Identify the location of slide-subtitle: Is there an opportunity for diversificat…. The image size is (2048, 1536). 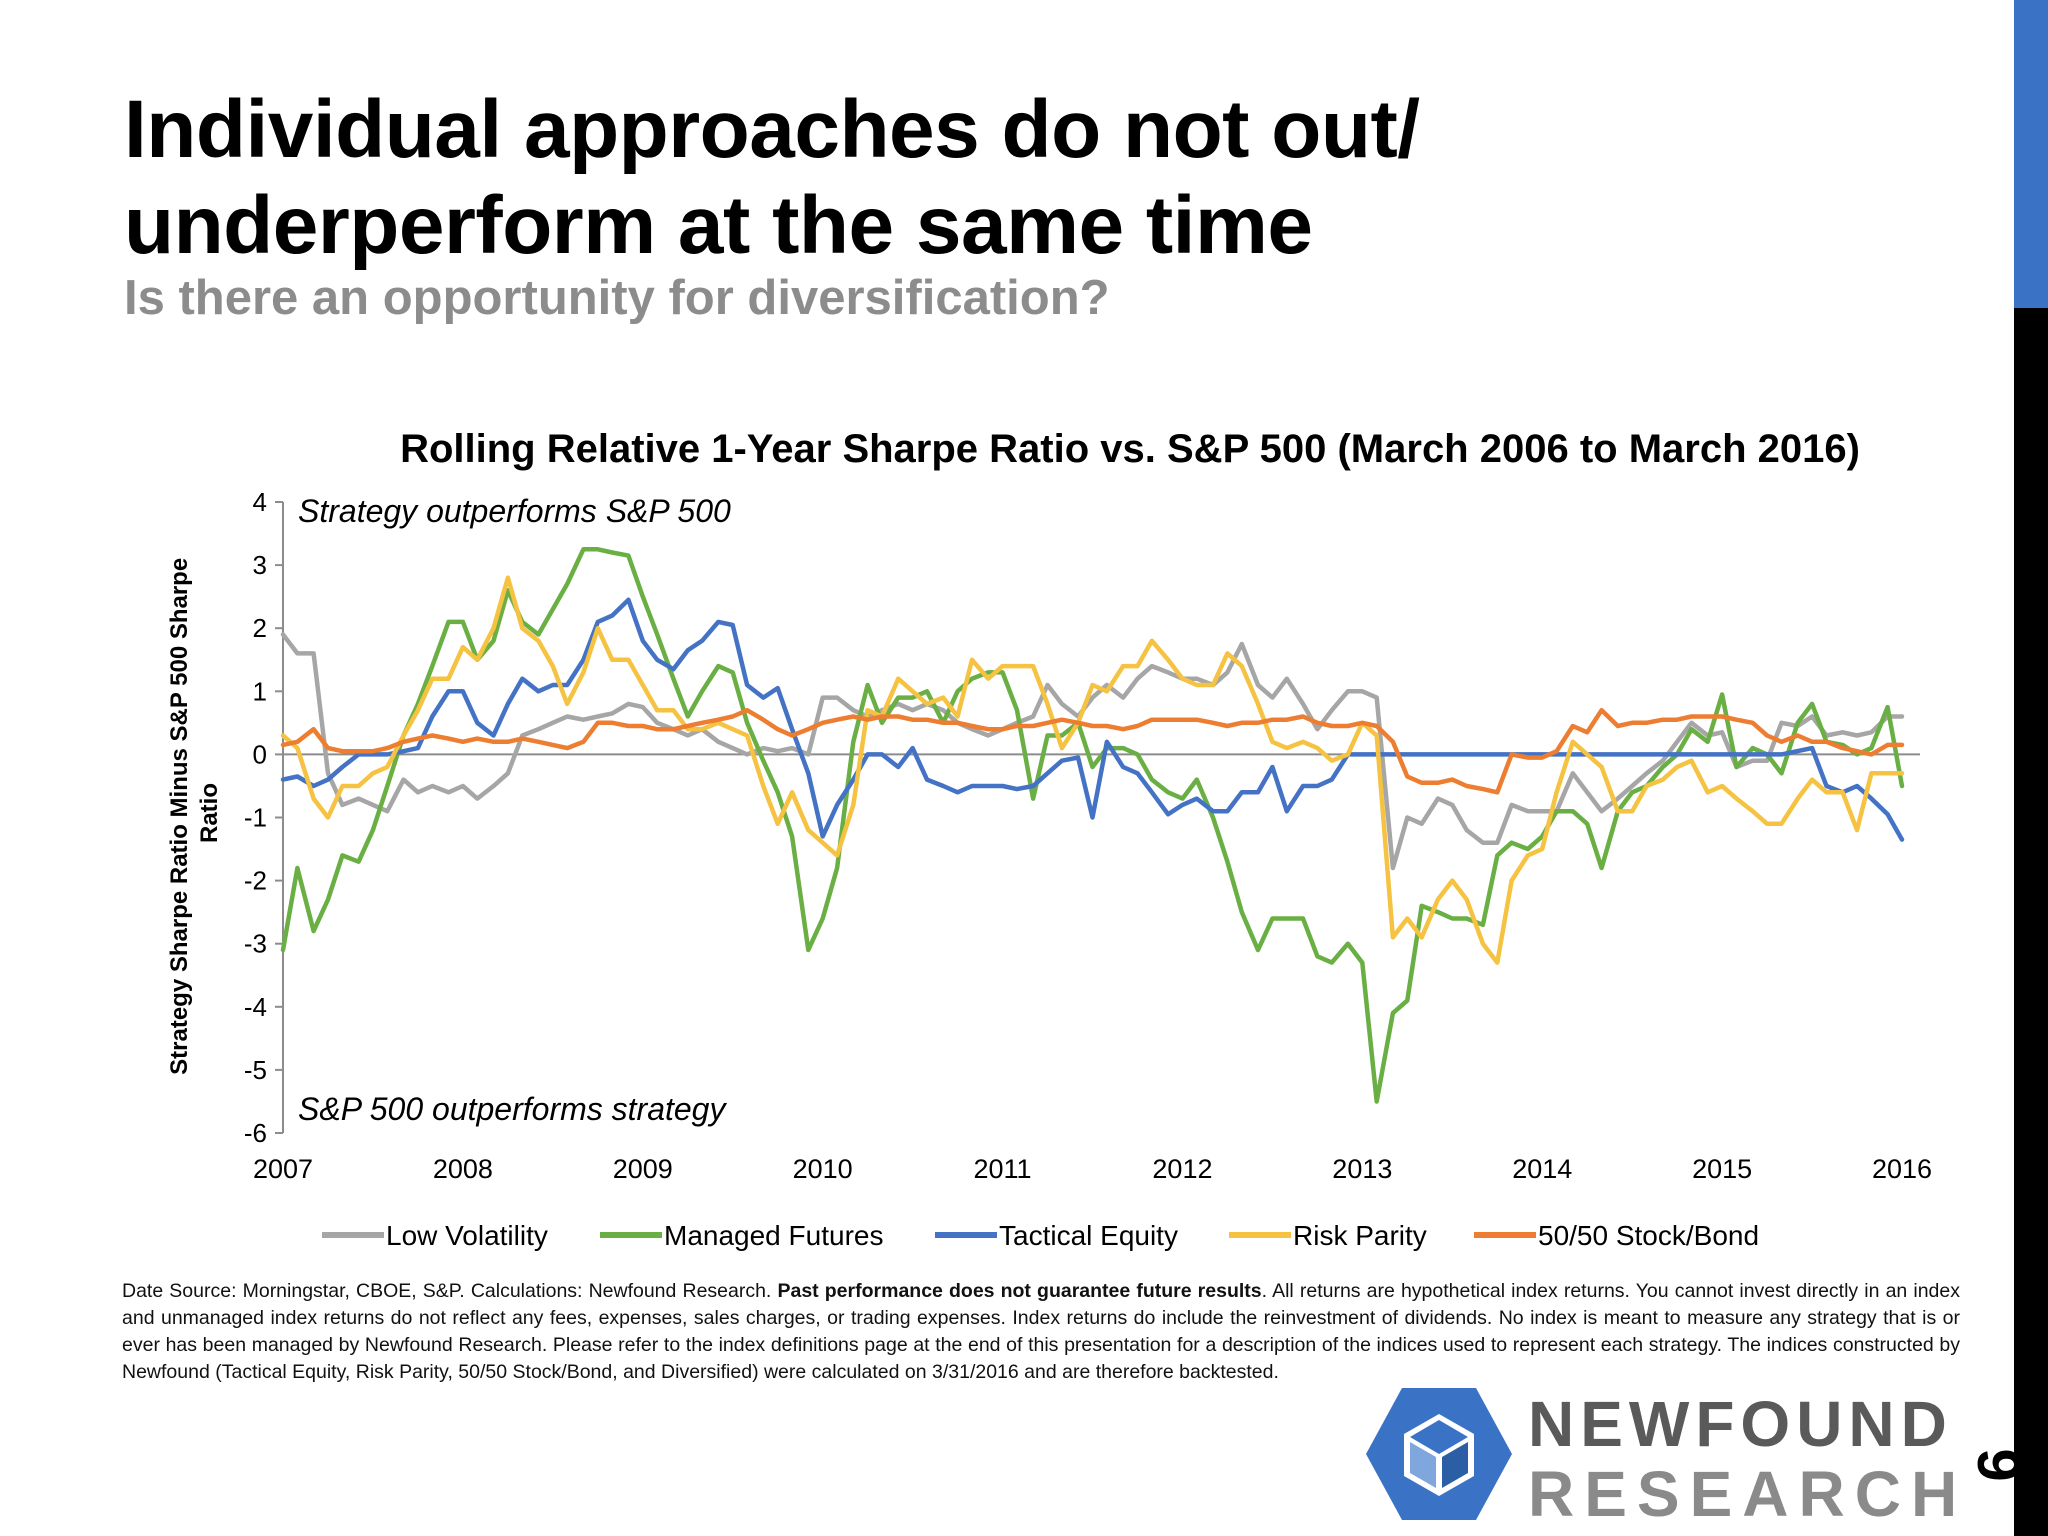
(617, 298).